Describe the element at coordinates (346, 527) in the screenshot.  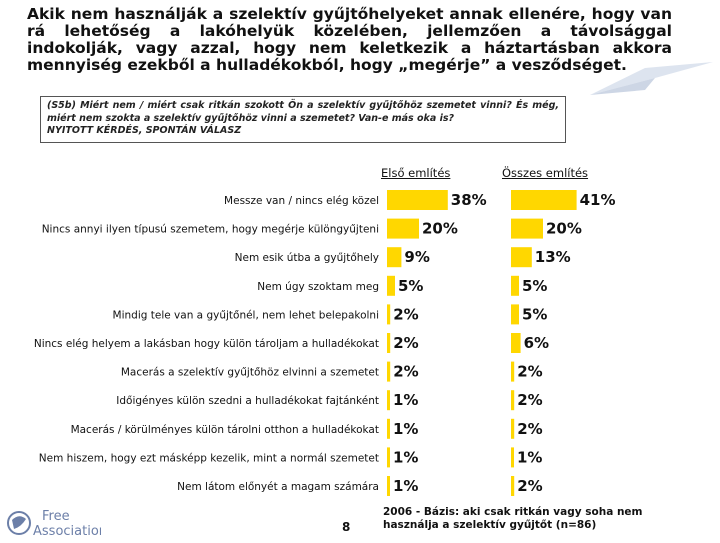
I see `page-number: 8` at that location.